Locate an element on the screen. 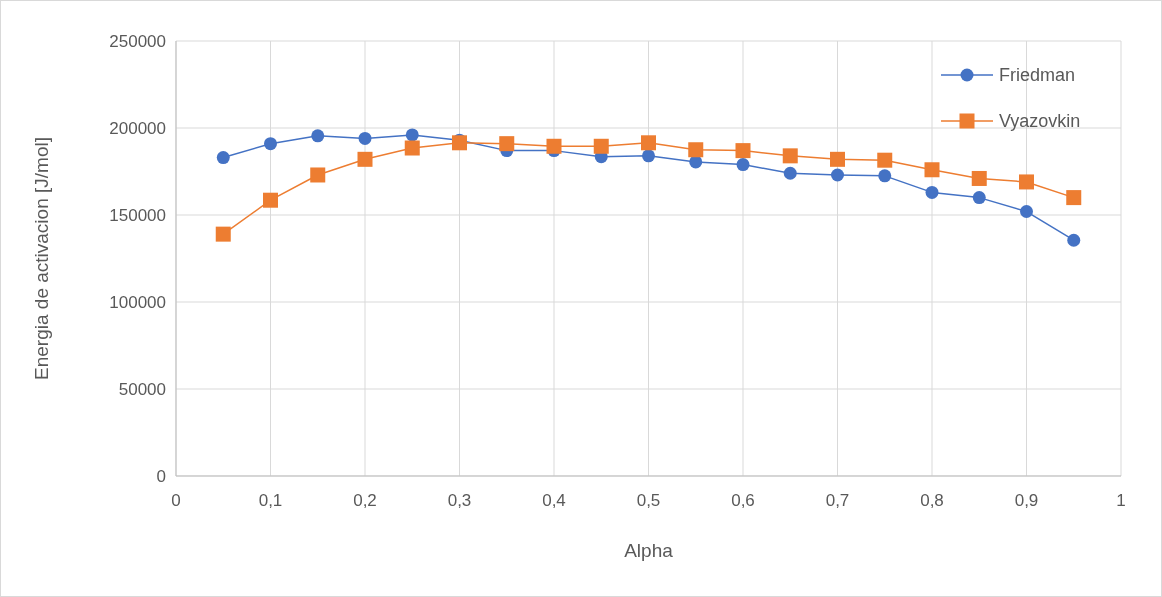 This screenshot has height=597, width=1162. x-tick-label: 0 is located at coordinates (176, 500).